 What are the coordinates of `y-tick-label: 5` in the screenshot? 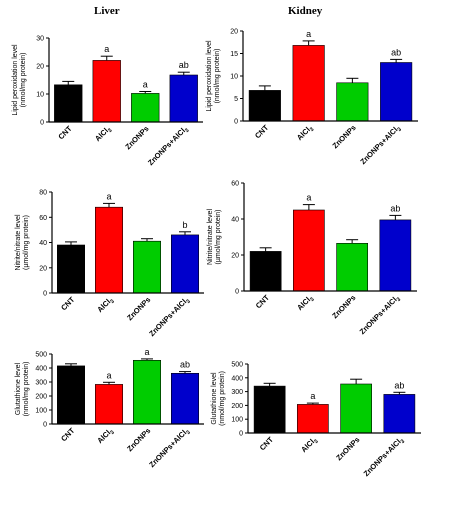 It's located at (236, 99).